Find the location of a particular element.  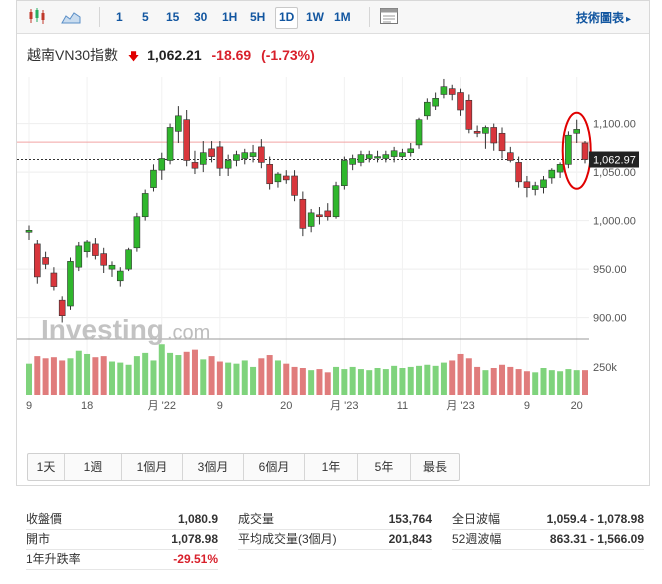

timeframe-15-button: 15 is located at coordinates (173, 17).